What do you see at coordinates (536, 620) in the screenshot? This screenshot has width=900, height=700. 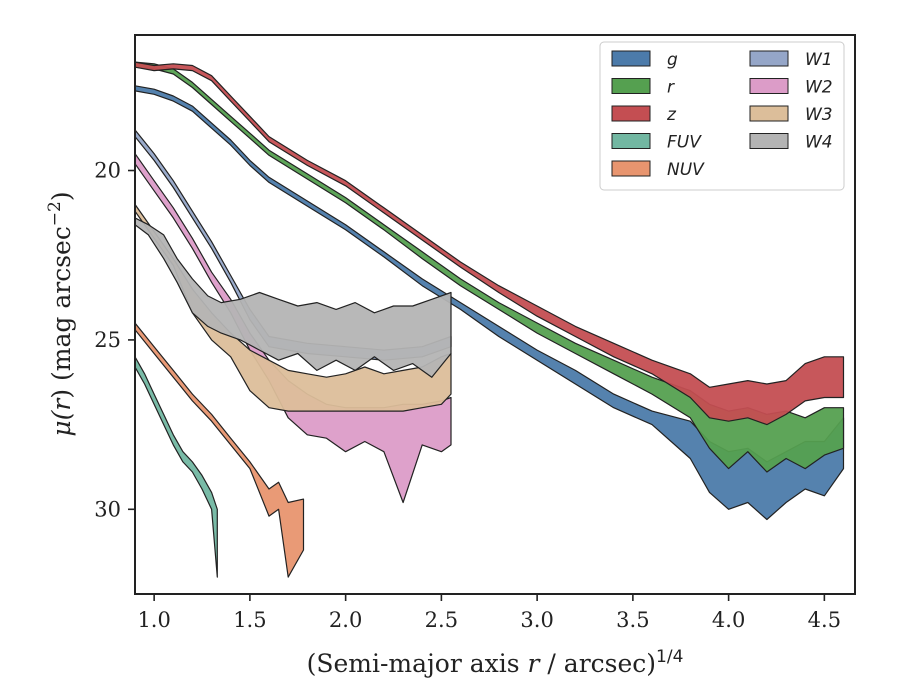 I see `x-tick-label: 3.0` at bounding box center [536, 620].